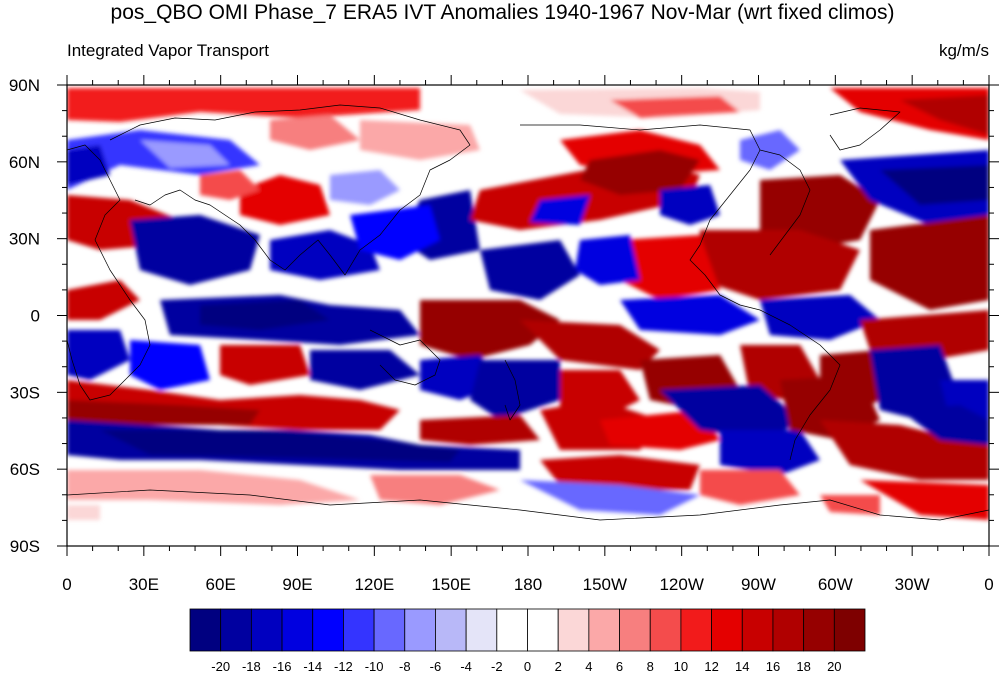  I want to click on lat-tick-label: 60S, so click(25, 469).